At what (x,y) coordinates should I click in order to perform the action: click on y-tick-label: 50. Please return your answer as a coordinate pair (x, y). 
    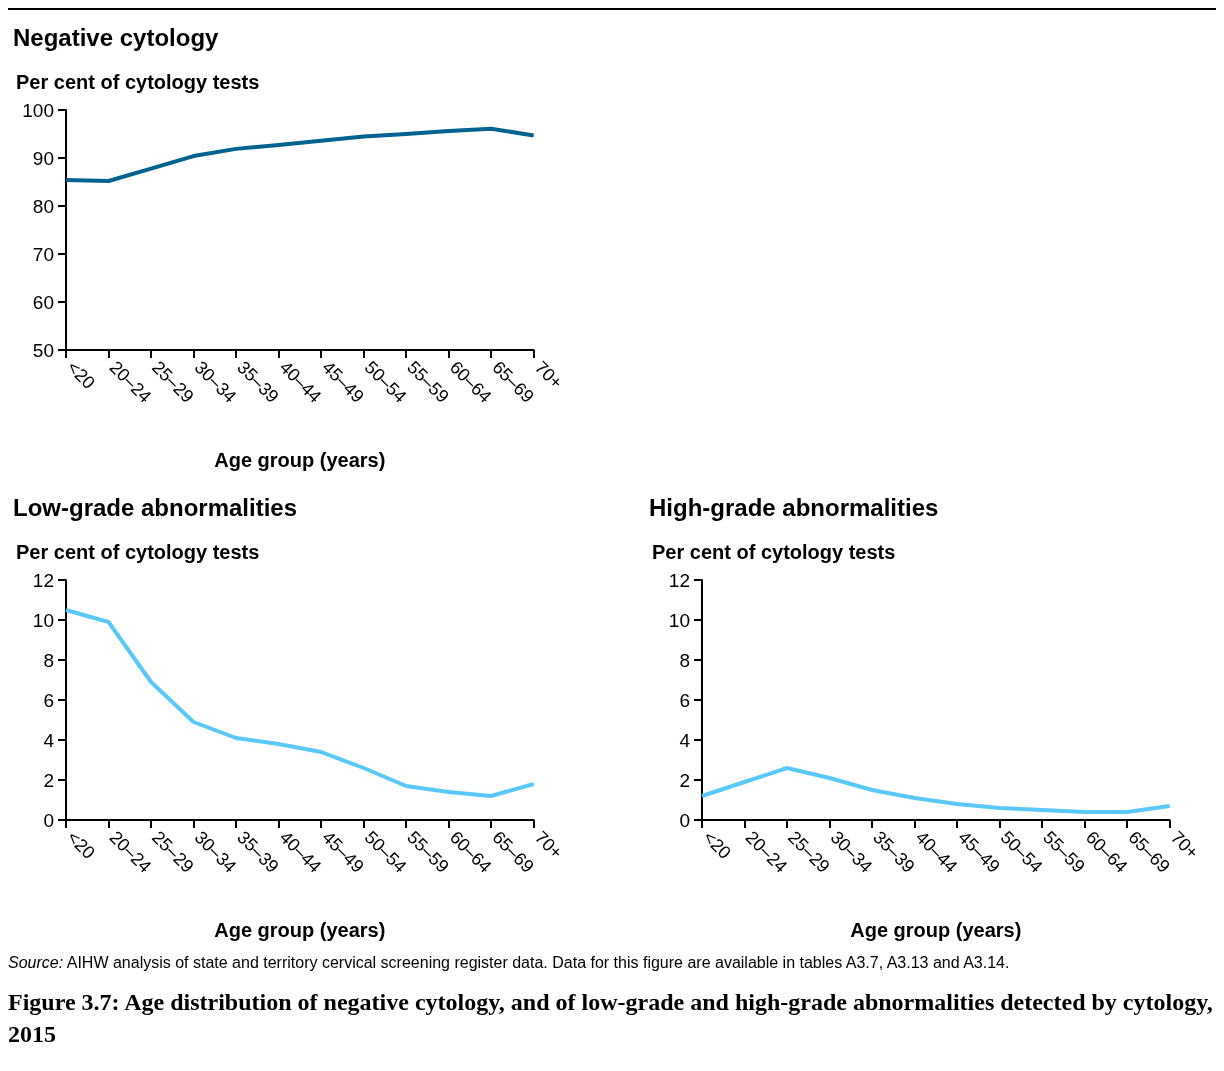
    Looking at the image, I should click on (43, 350).